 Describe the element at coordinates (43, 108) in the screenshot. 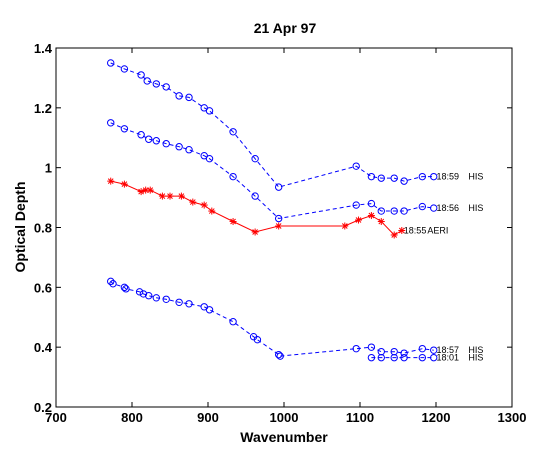

I see `y-tick-label: 1.2` at that location.